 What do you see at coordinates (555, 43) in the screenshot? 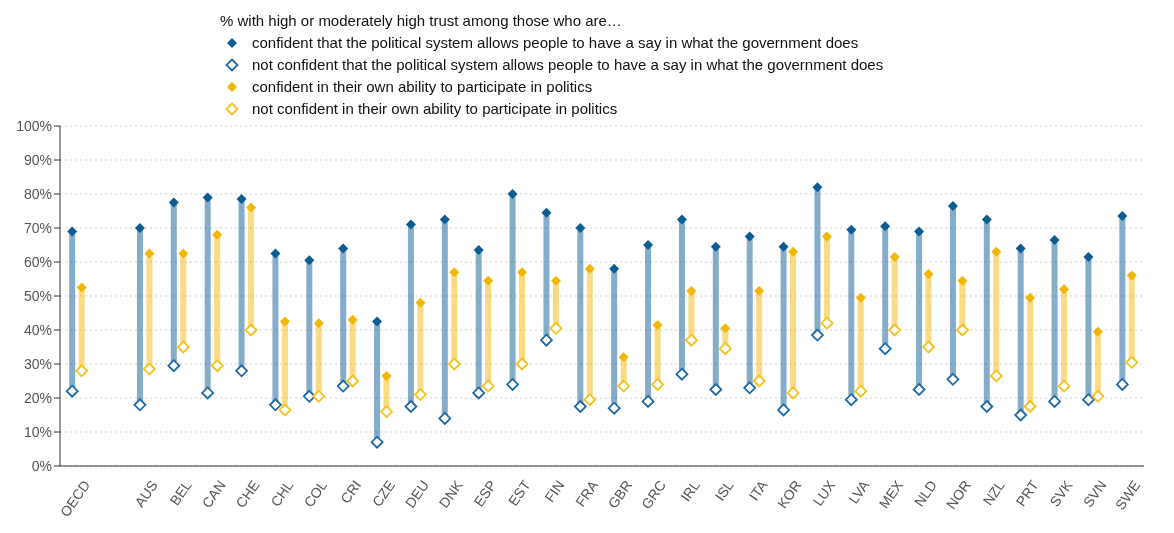
I see `legend-label: confident that the political system allows people to have a say in what the government does` at bounding box center [555, 43].